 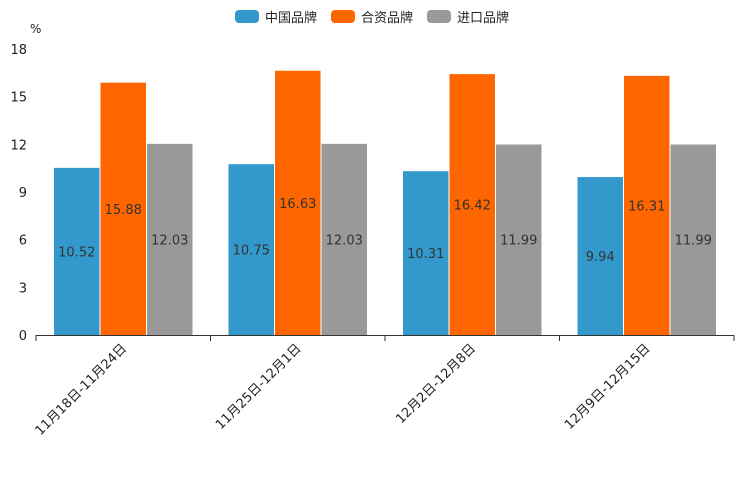 What do you see at coordinates (23, 241) in the screenshot?
I see `y-tick-label: 6` at bounding box center [23, 241].